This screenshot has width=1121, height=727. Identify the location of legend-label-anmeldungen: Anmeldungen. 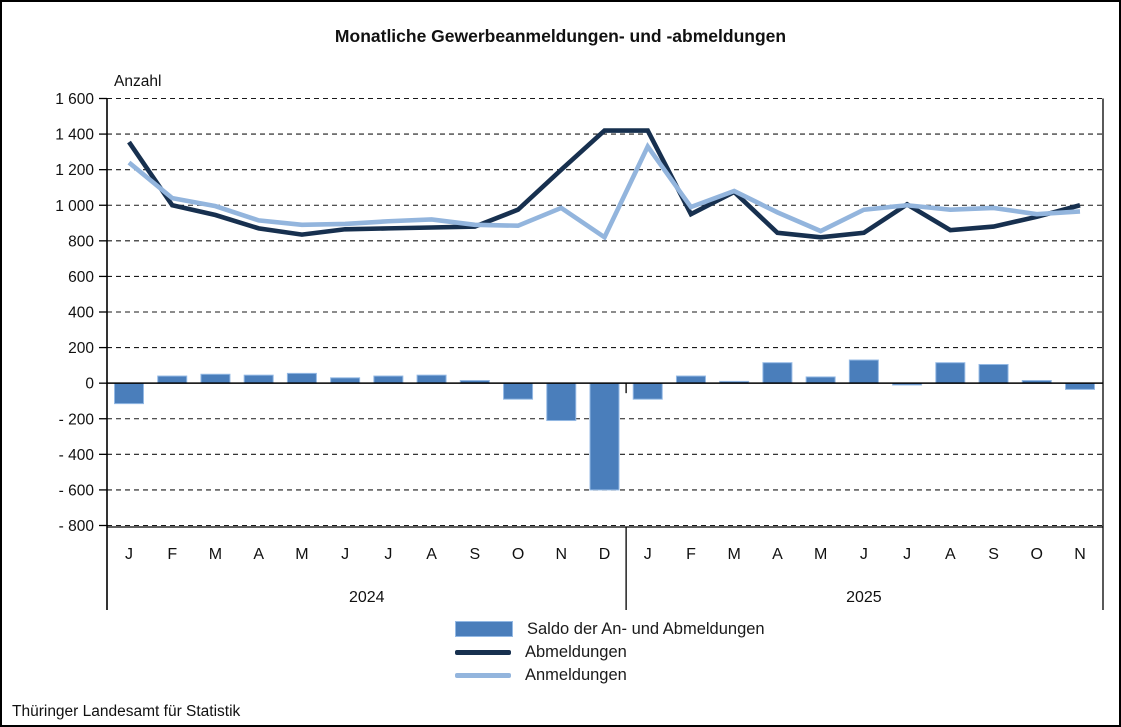
(576, 674).